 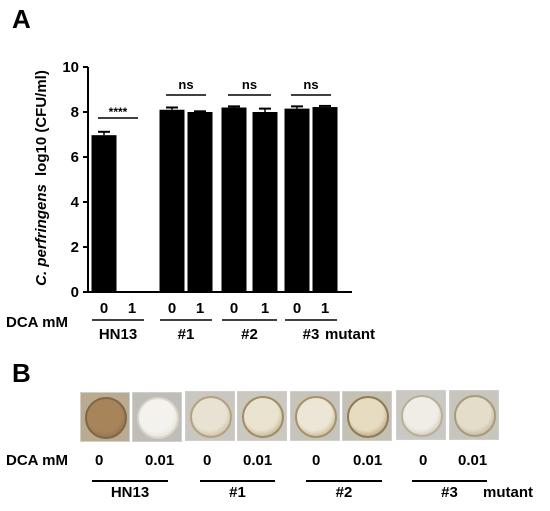 I want to click on y-tick-label: 0, so click(x=75, y=292).